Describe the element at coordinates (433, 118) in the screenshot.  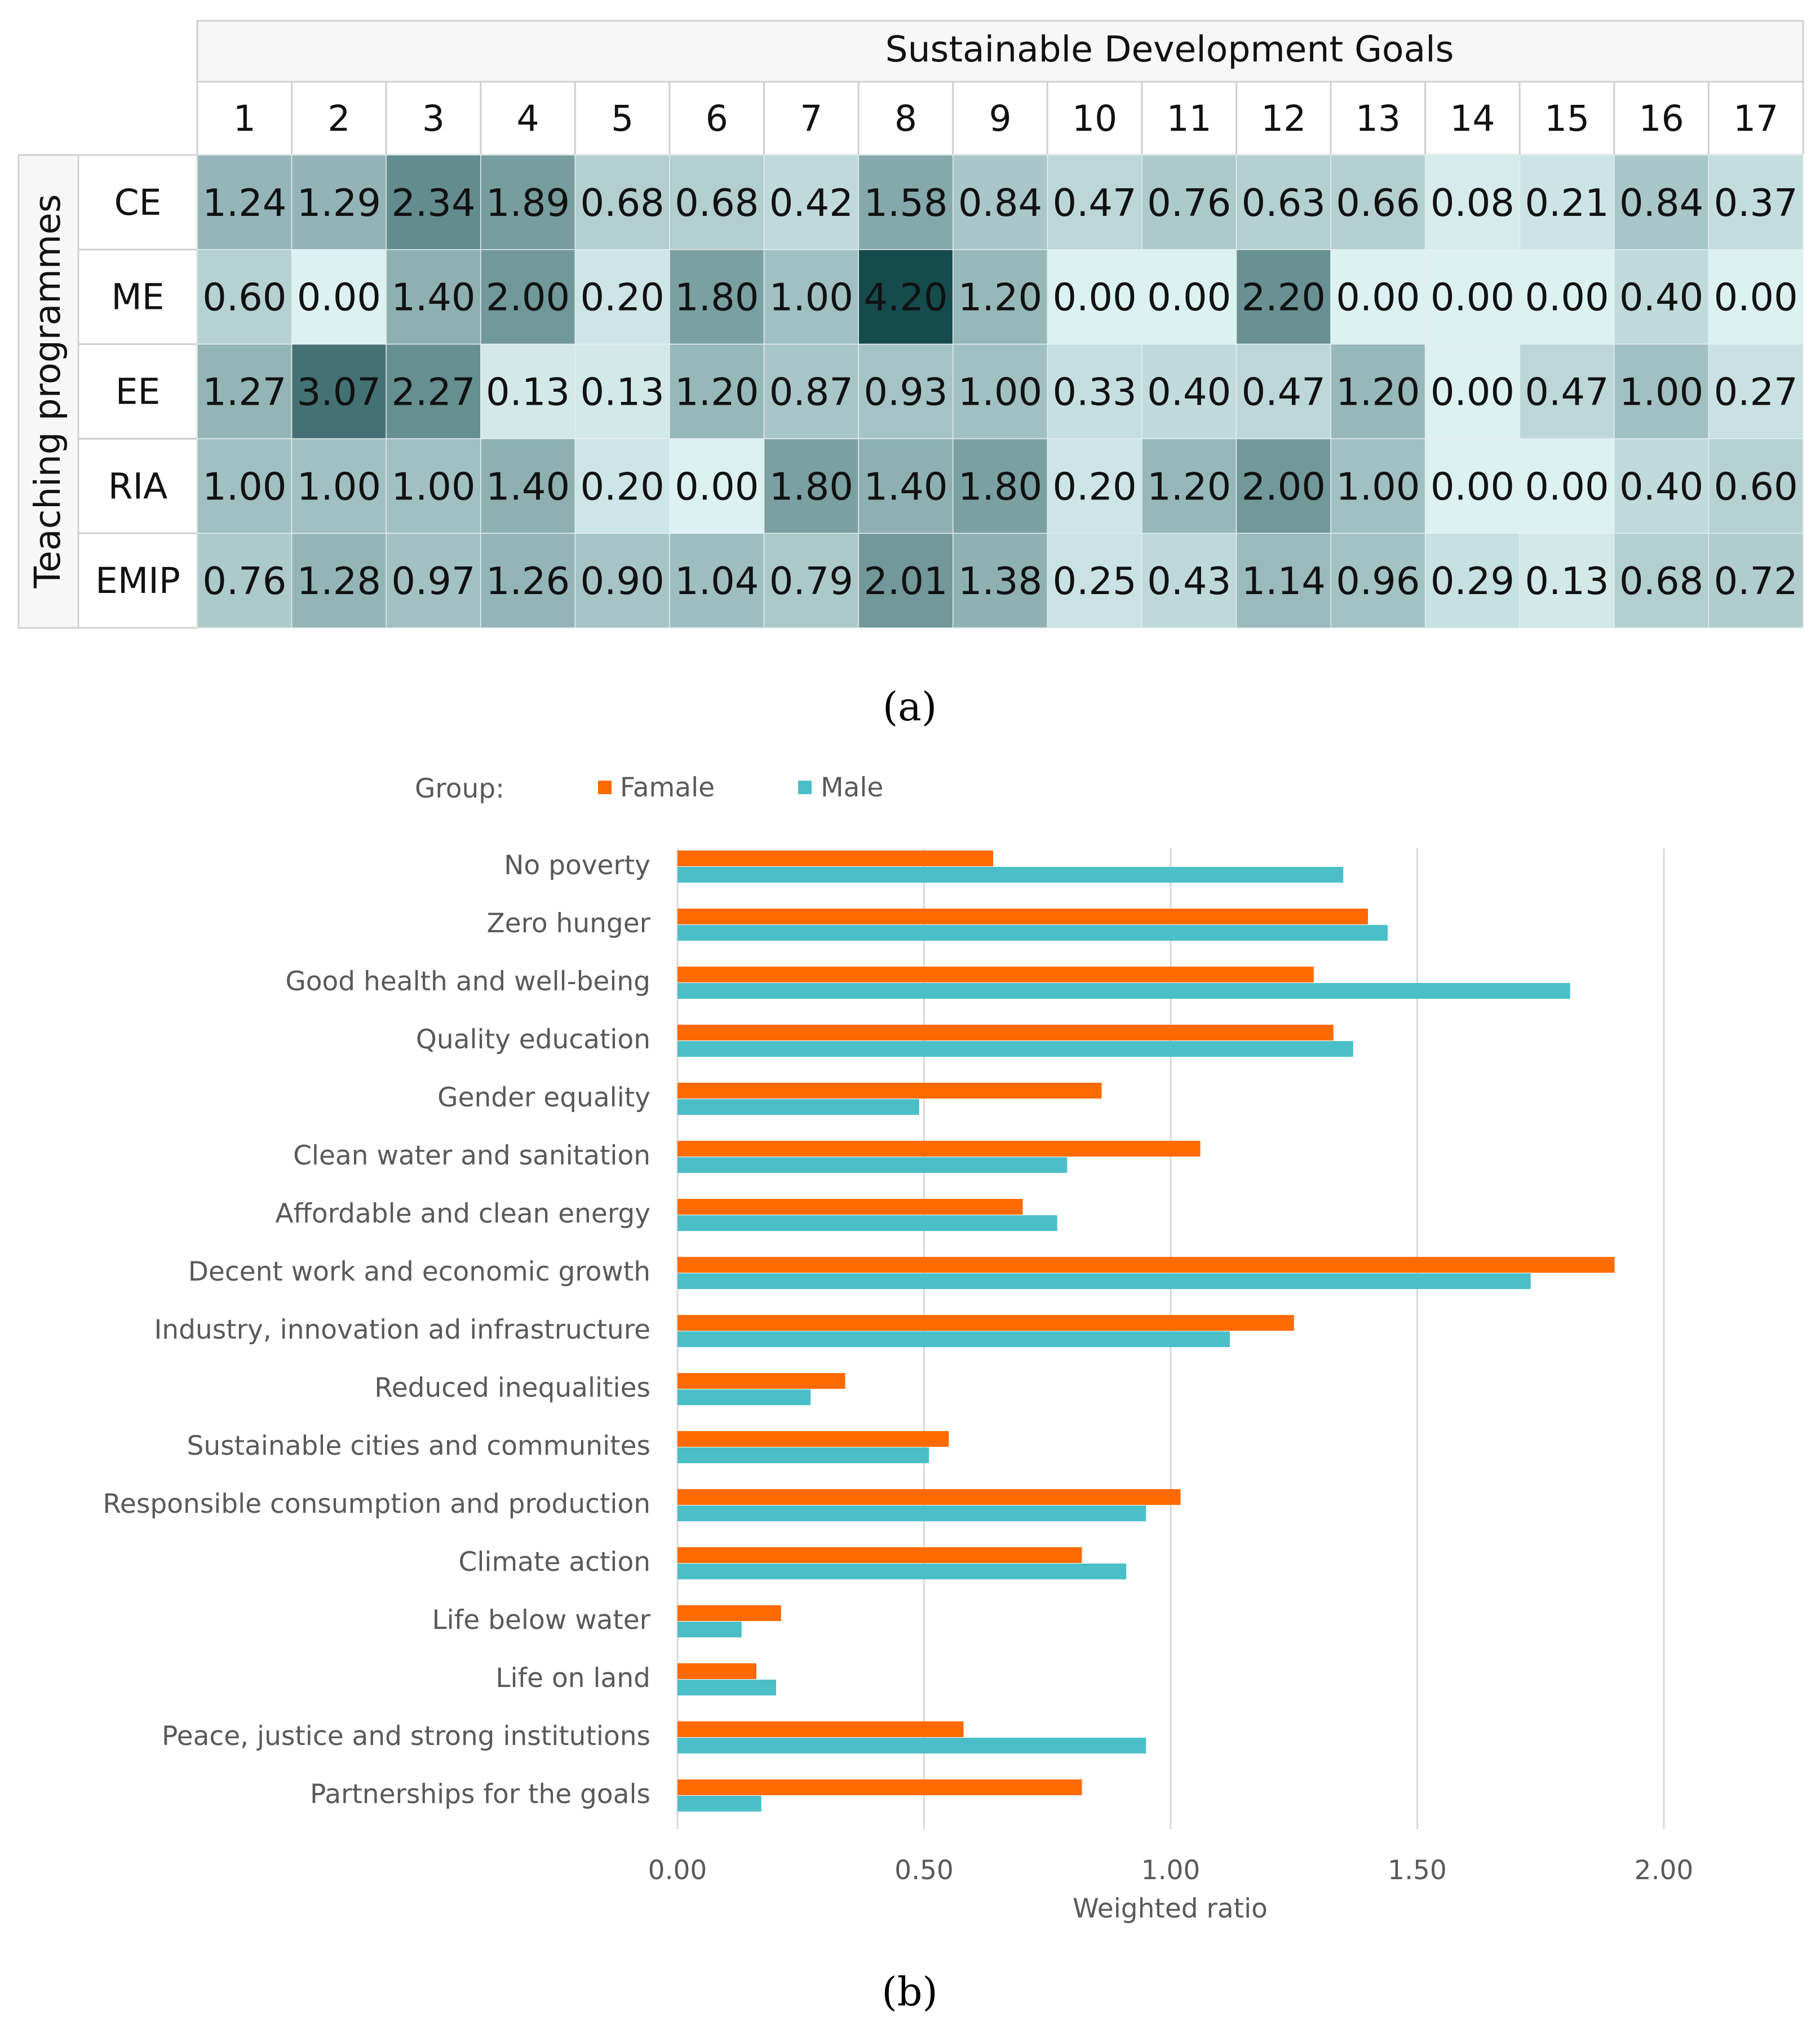
I see `col-header-label: 3` at that location.